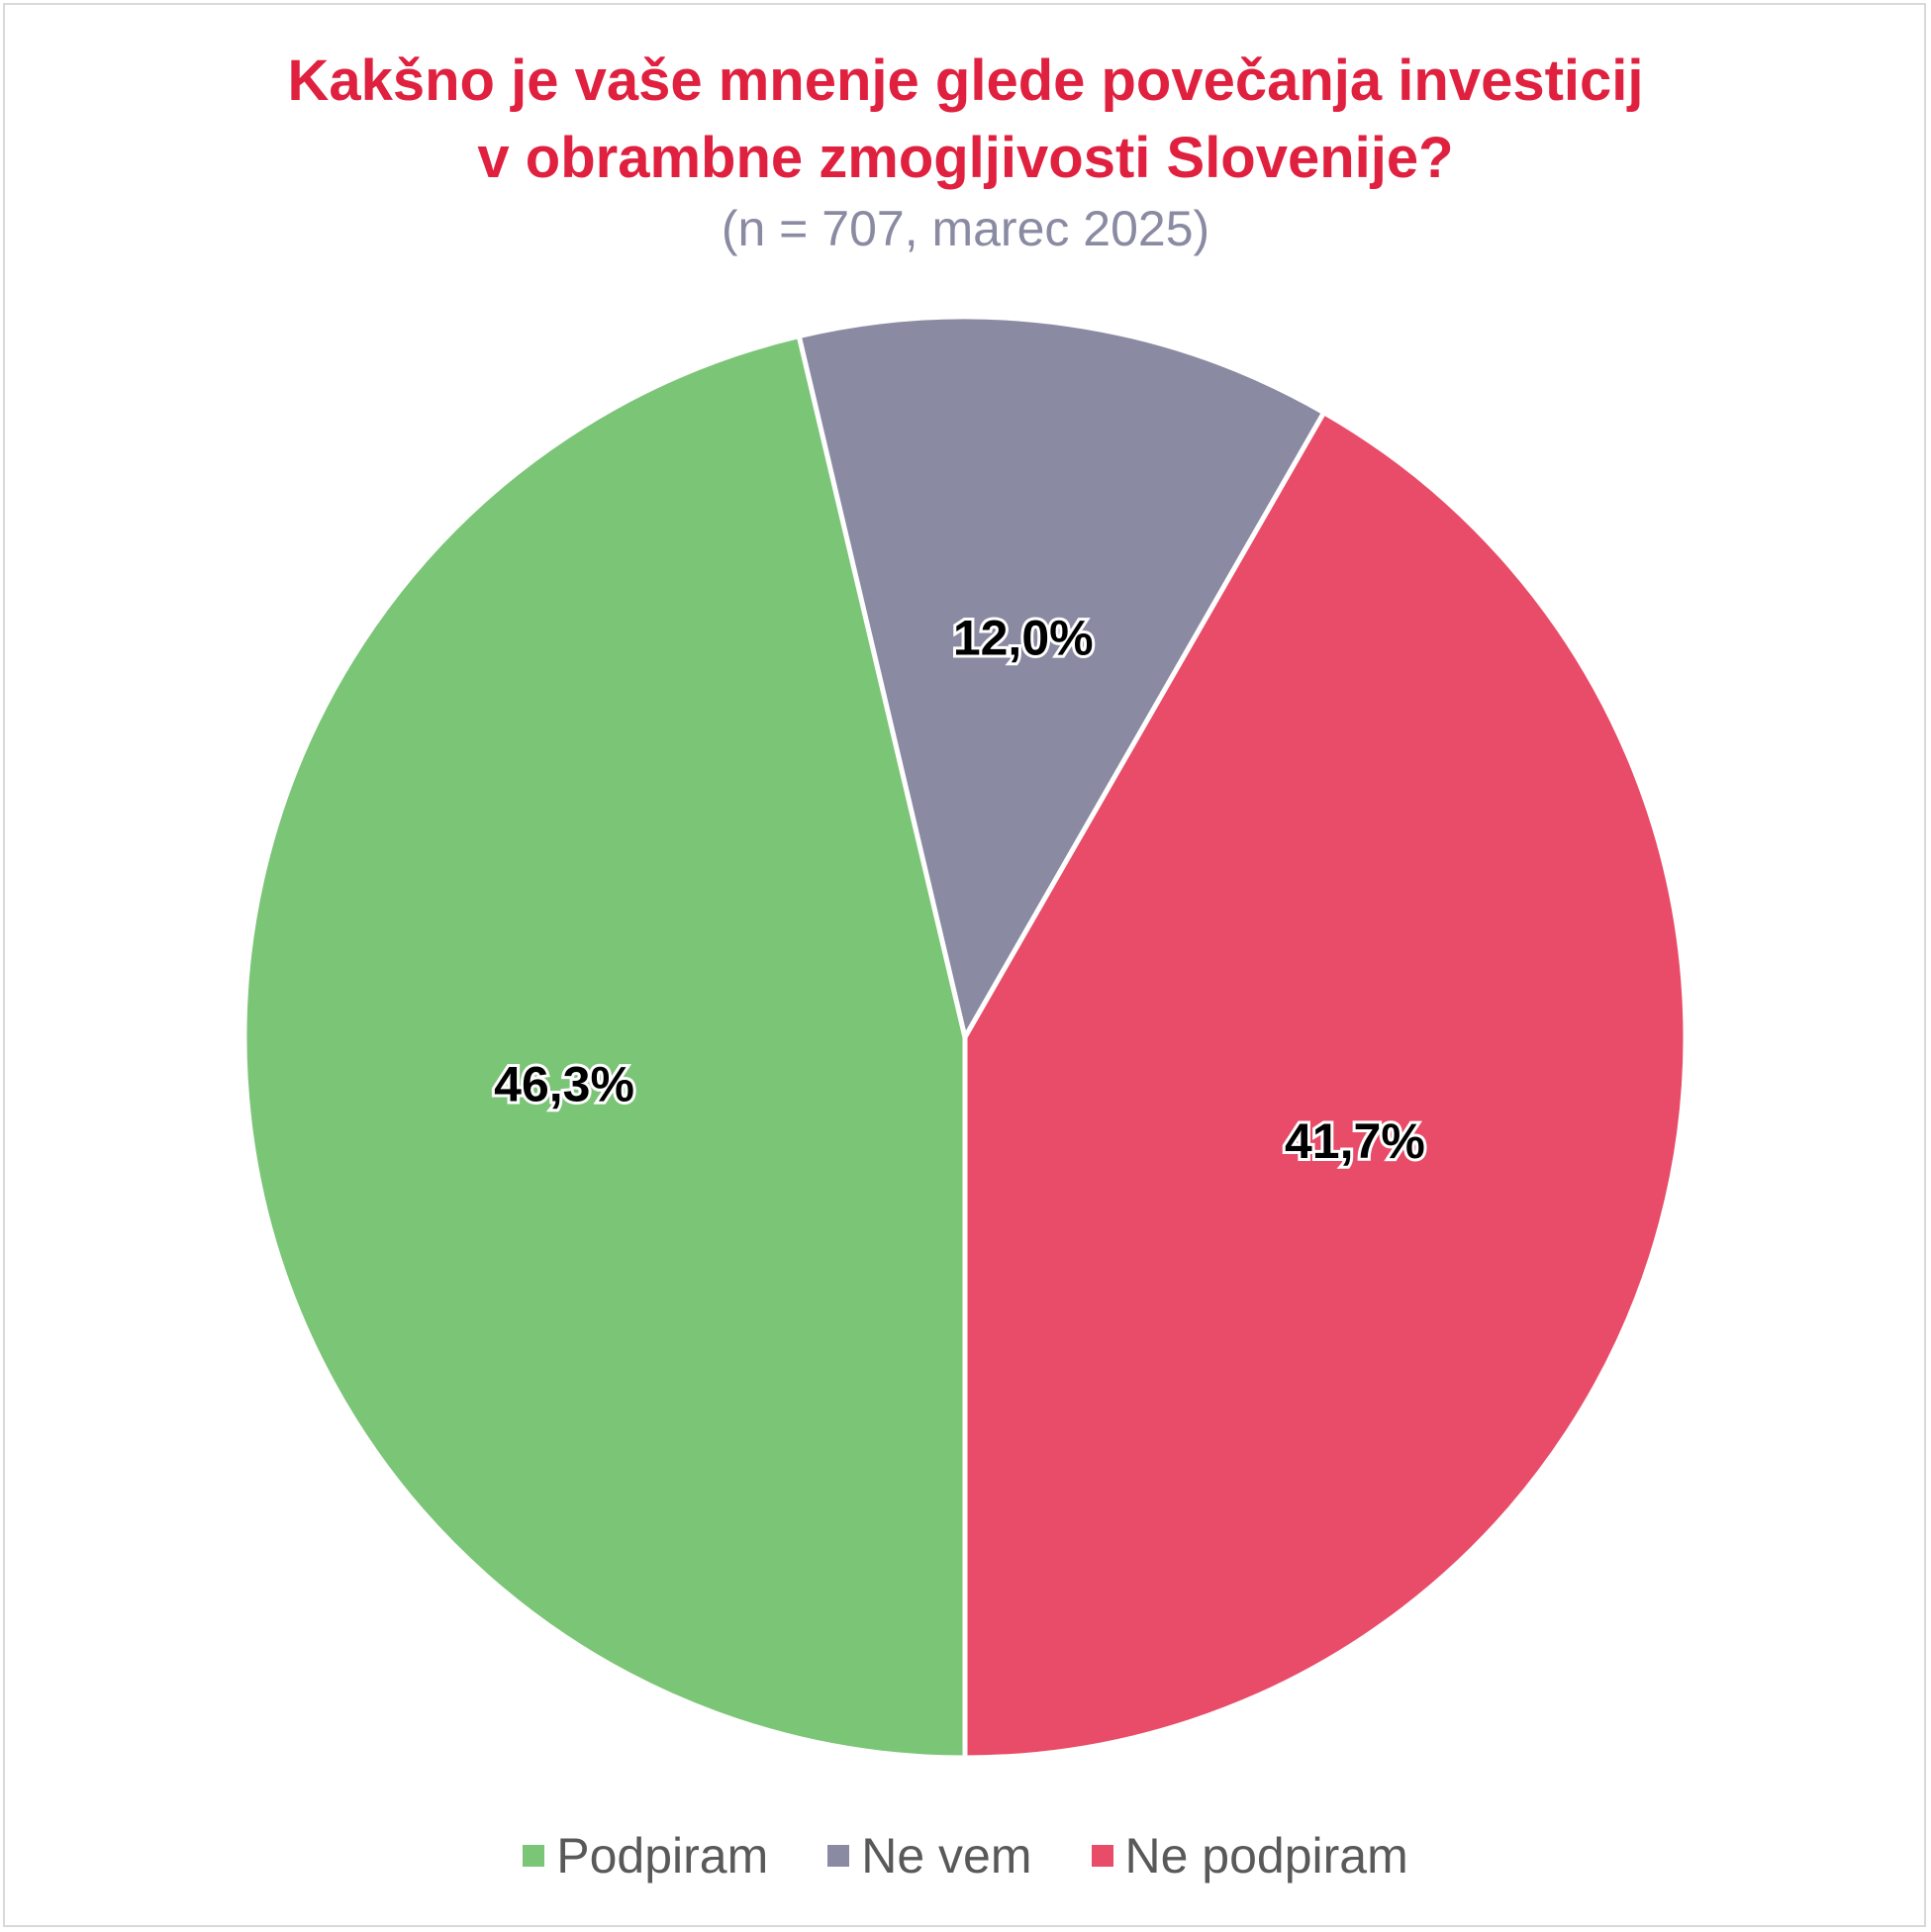 Image resolution: width=1931 pixels, height=1932 pixels. Describe the element at coordinates (965, 228) in the screenshot. I see `chart-subtitle: (n = 707, marec 2025)` at that location.